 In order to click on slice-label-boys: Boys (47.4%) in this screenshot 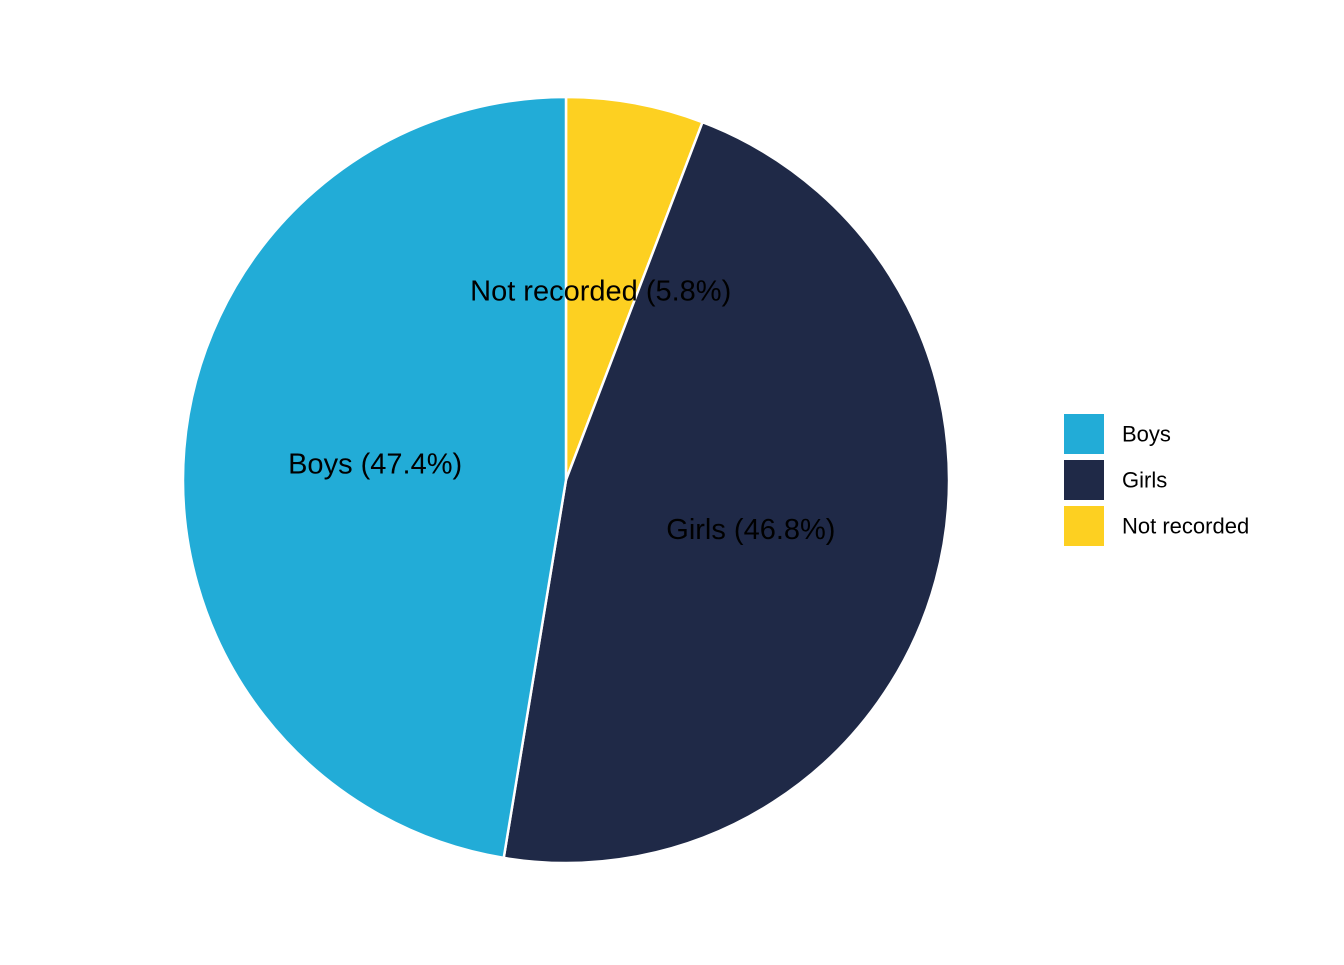, I will do `click(375, 464)`.